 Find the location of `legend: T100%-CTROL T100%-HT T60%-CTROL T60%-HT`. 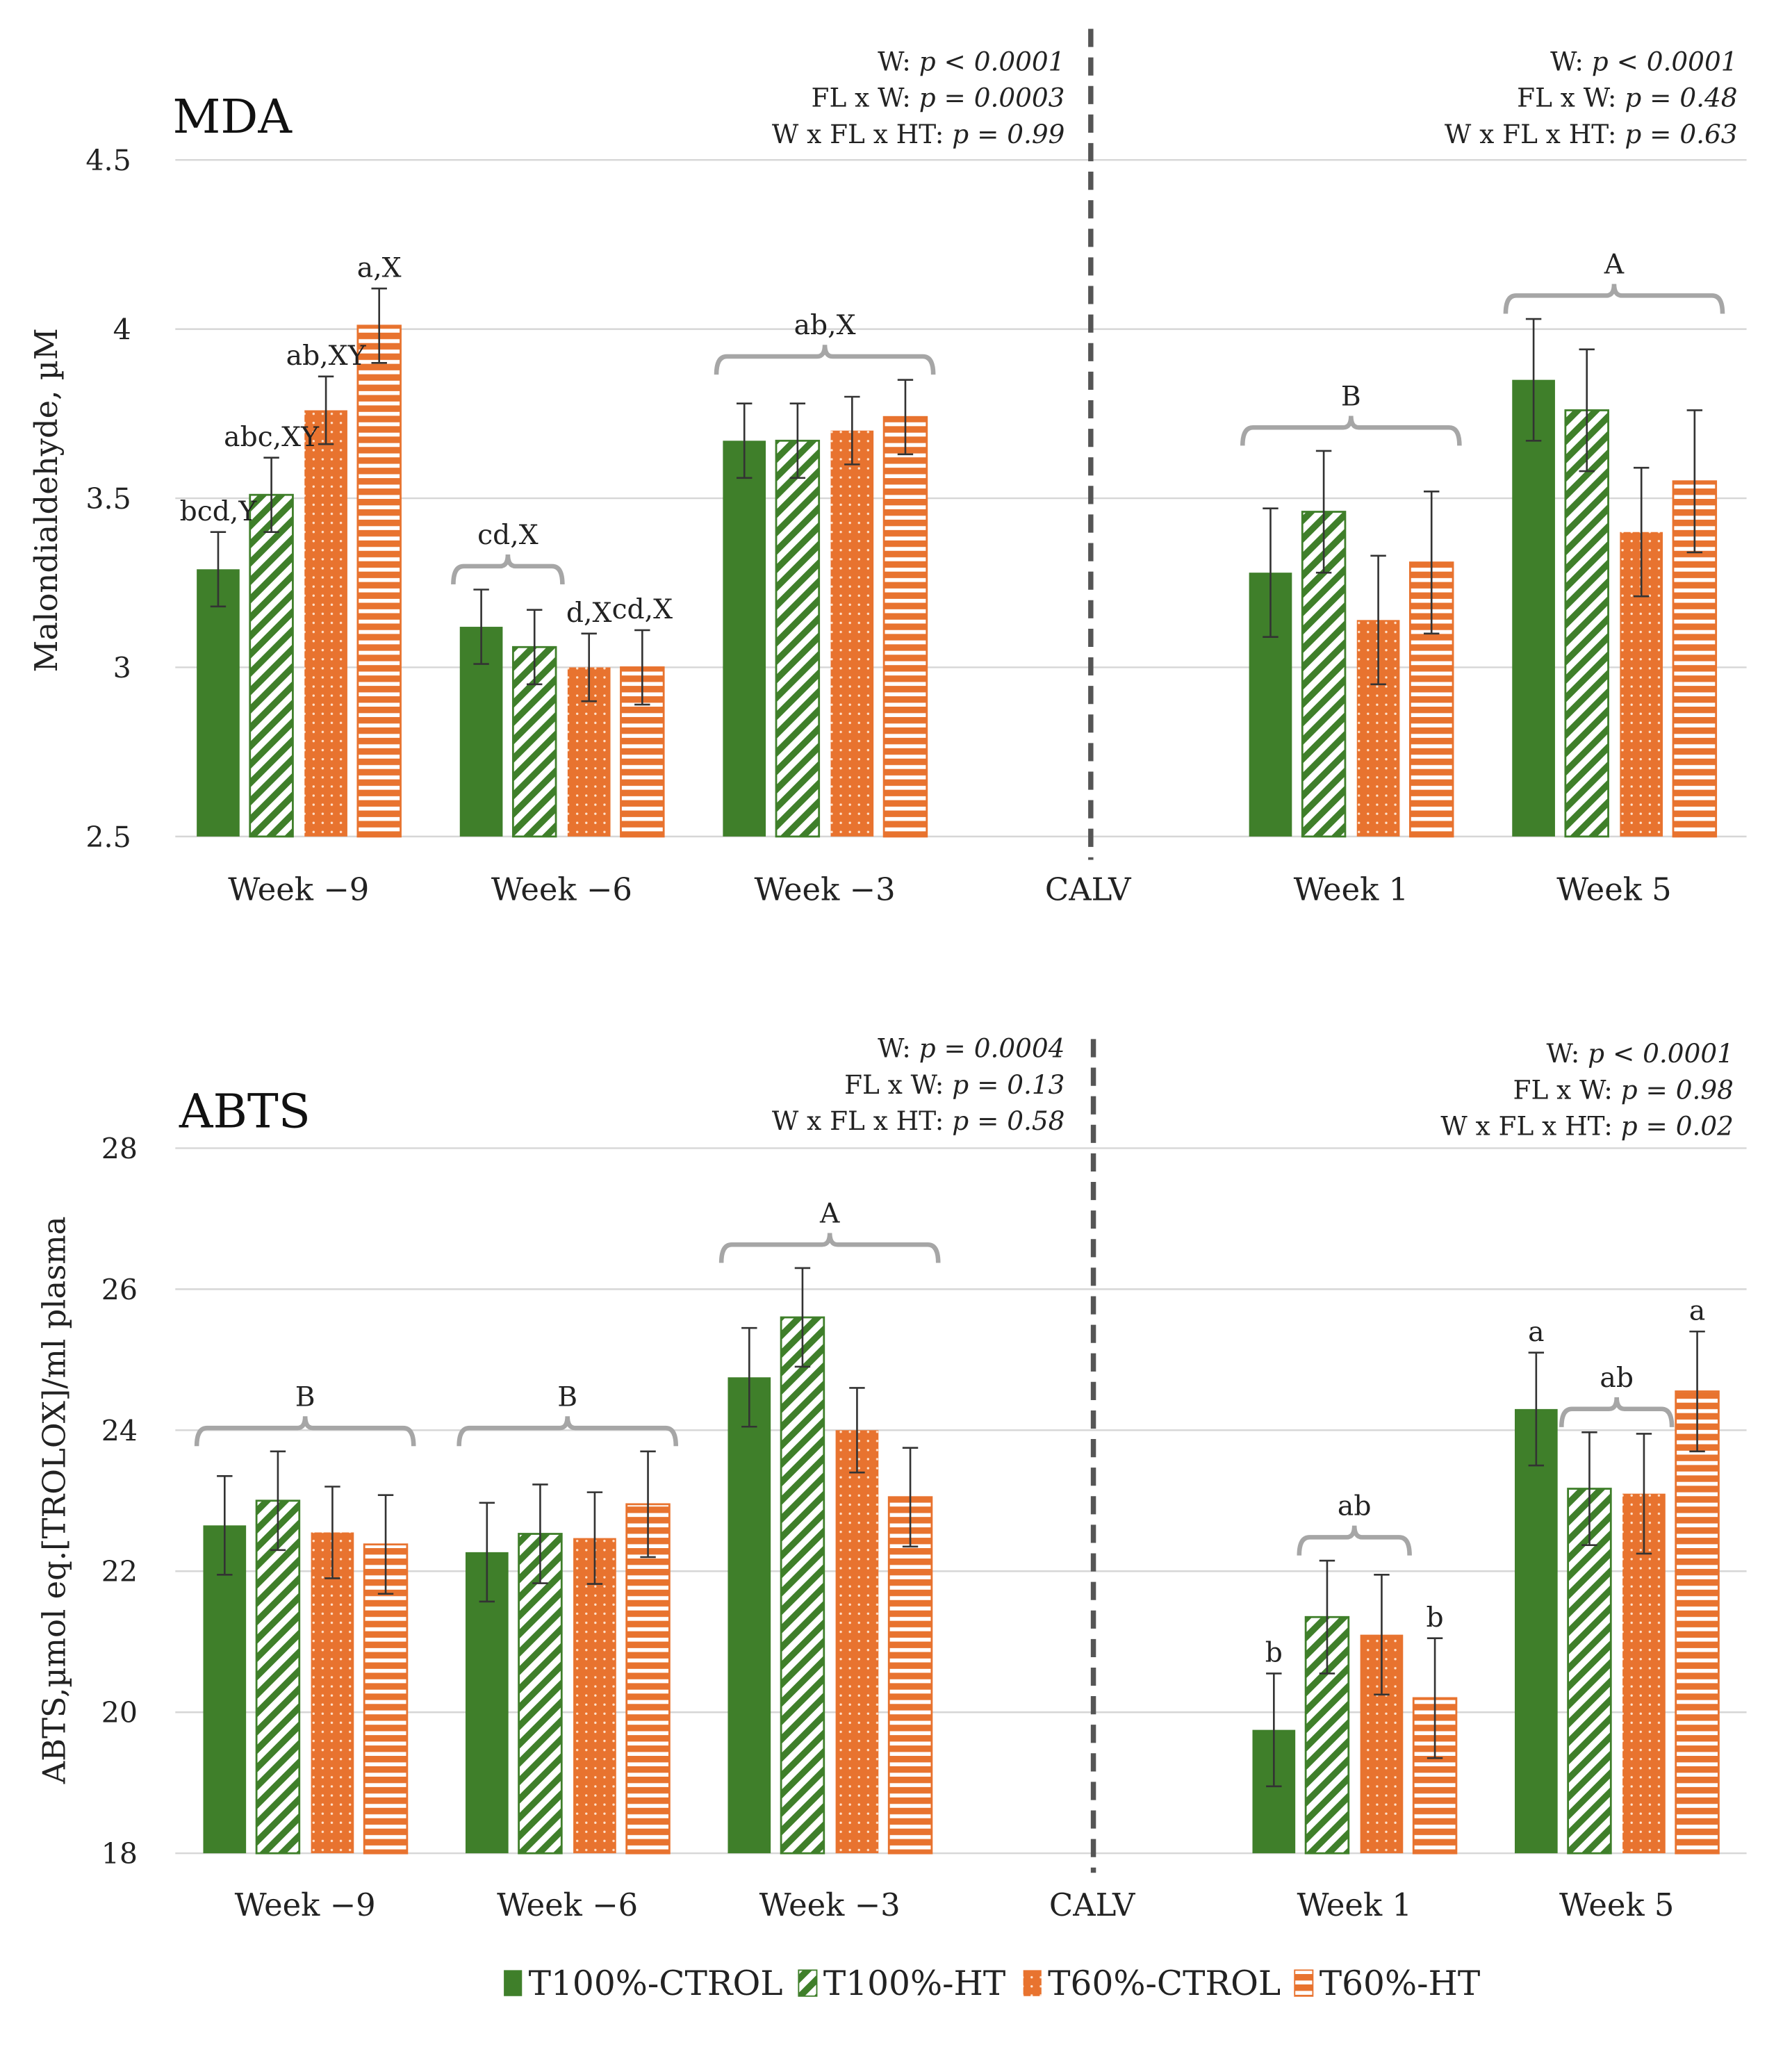

legend: T100%-CTROL T100%-HT T60%-CTROL T60%-HT is located at coordinates (992, 1983).